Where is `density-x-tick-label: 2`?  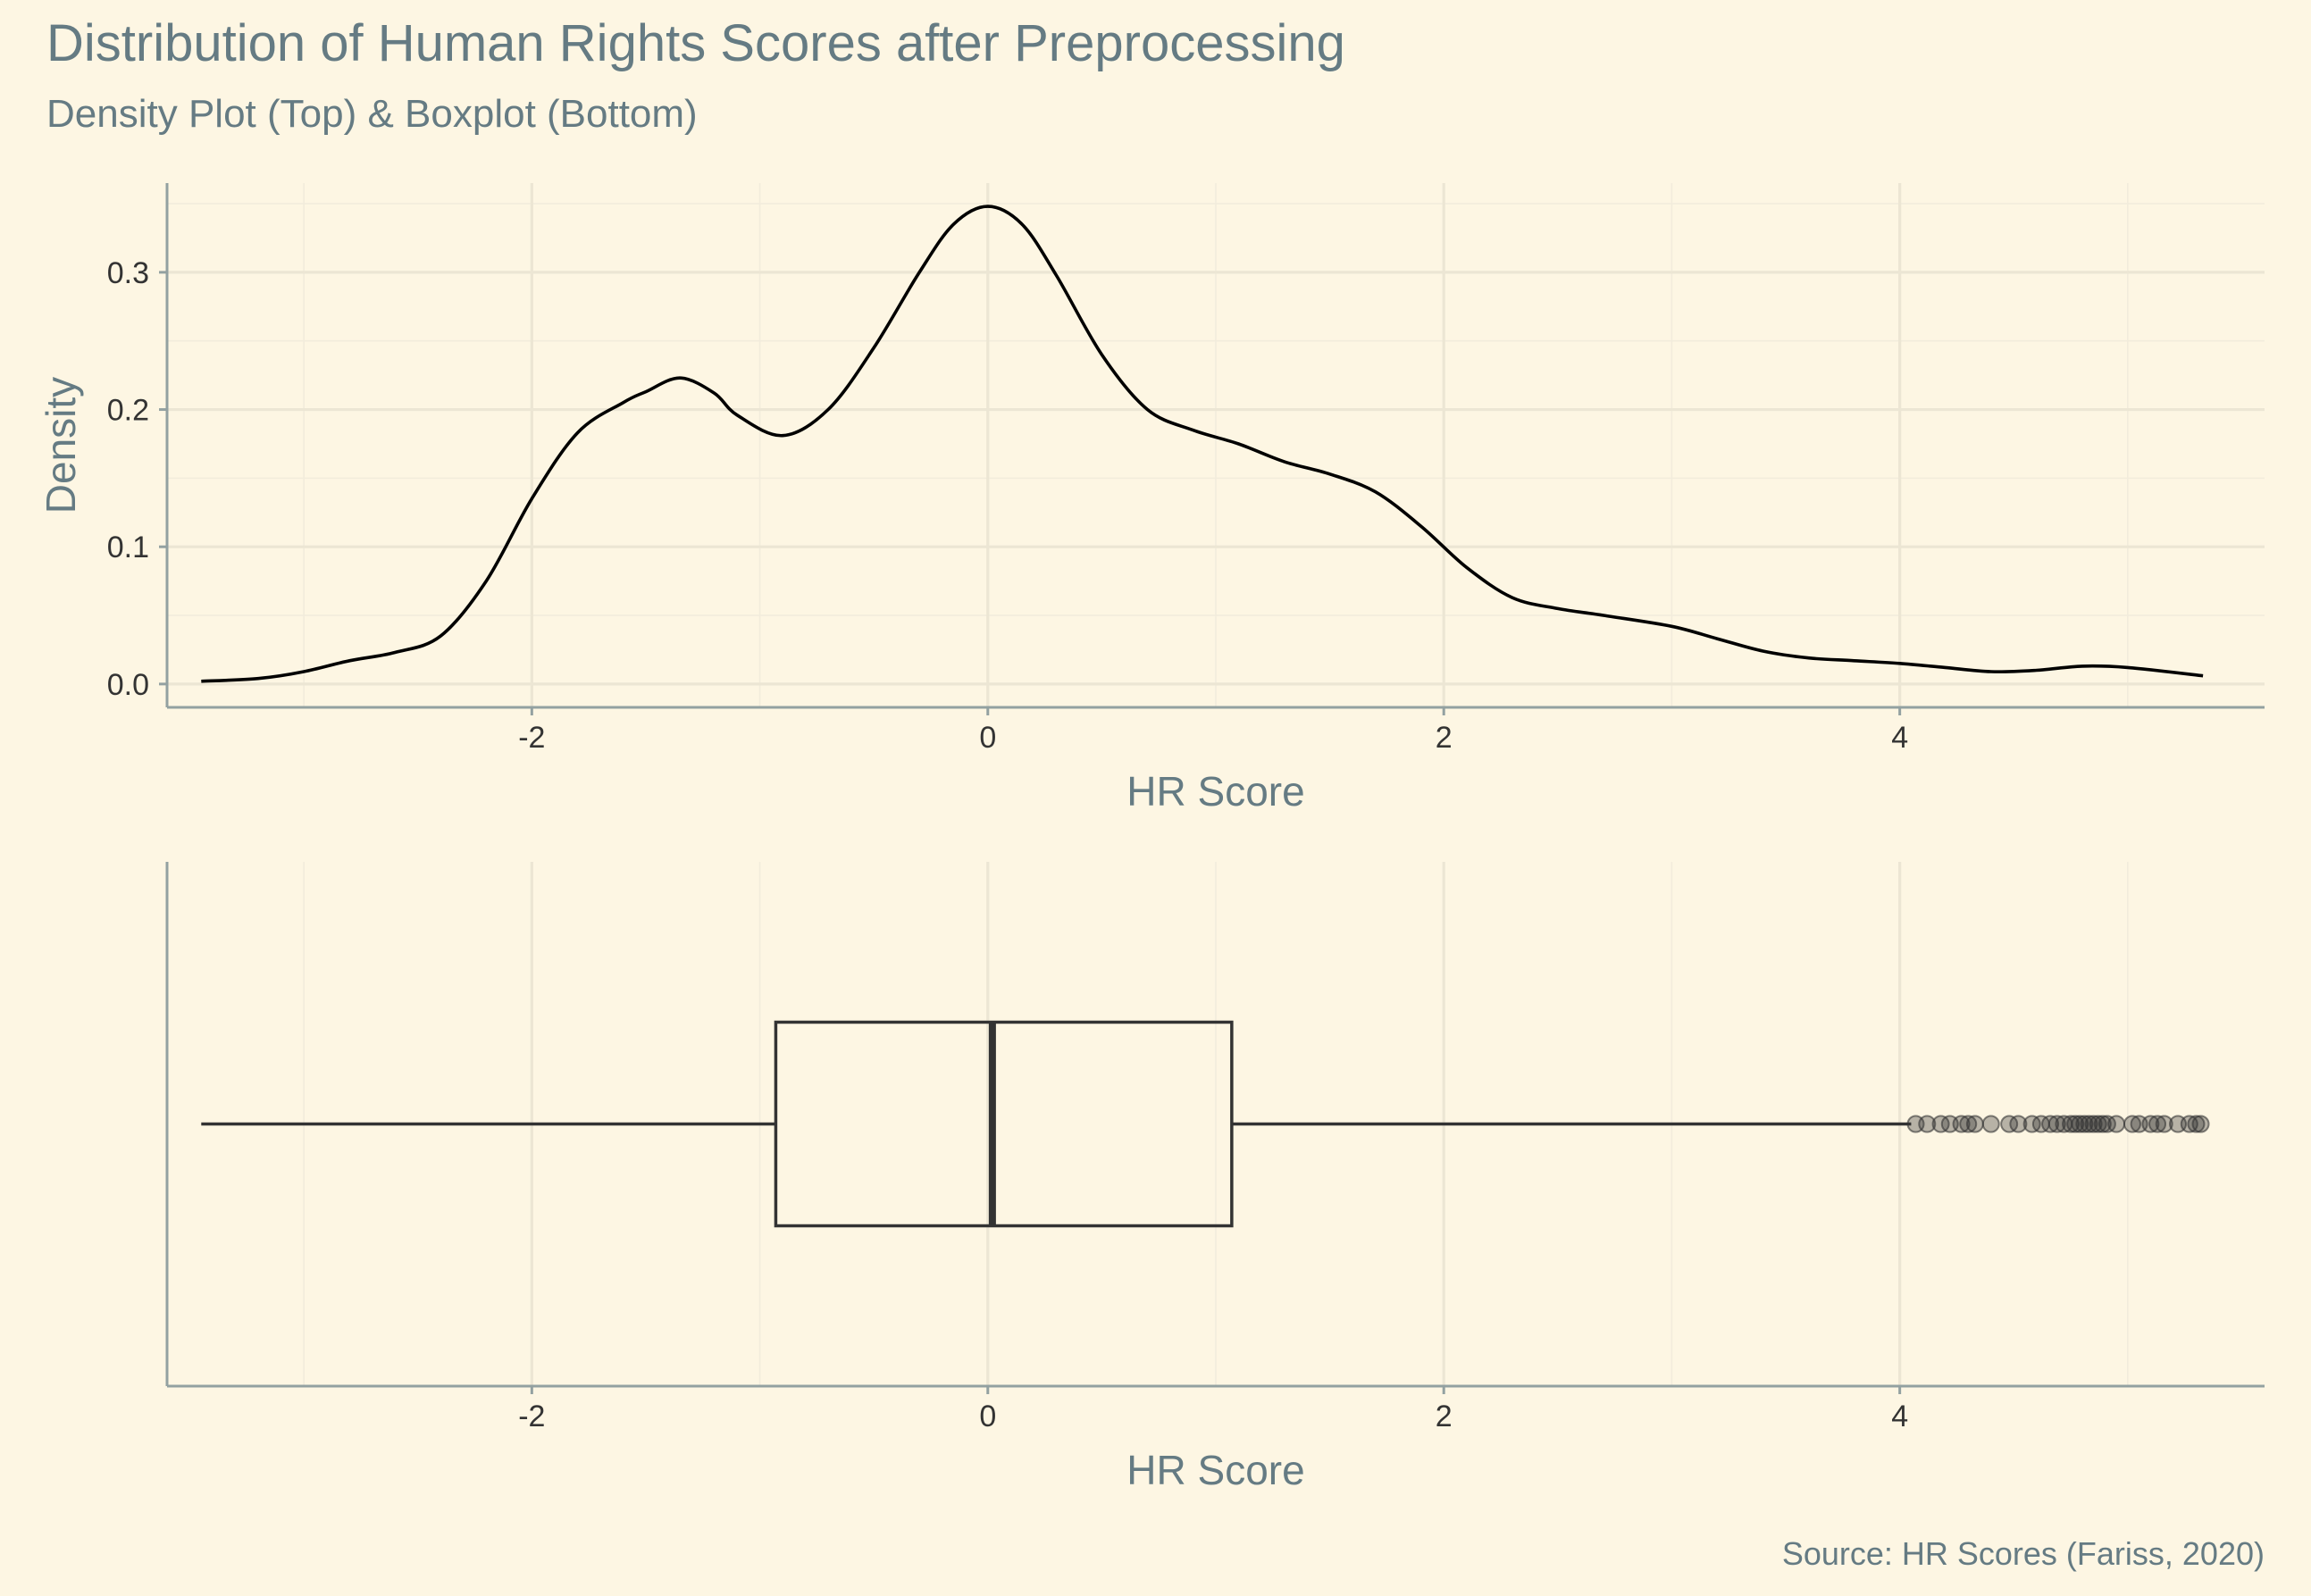 density-x-tick-label: 2 is located at coordinates (1444, 738).